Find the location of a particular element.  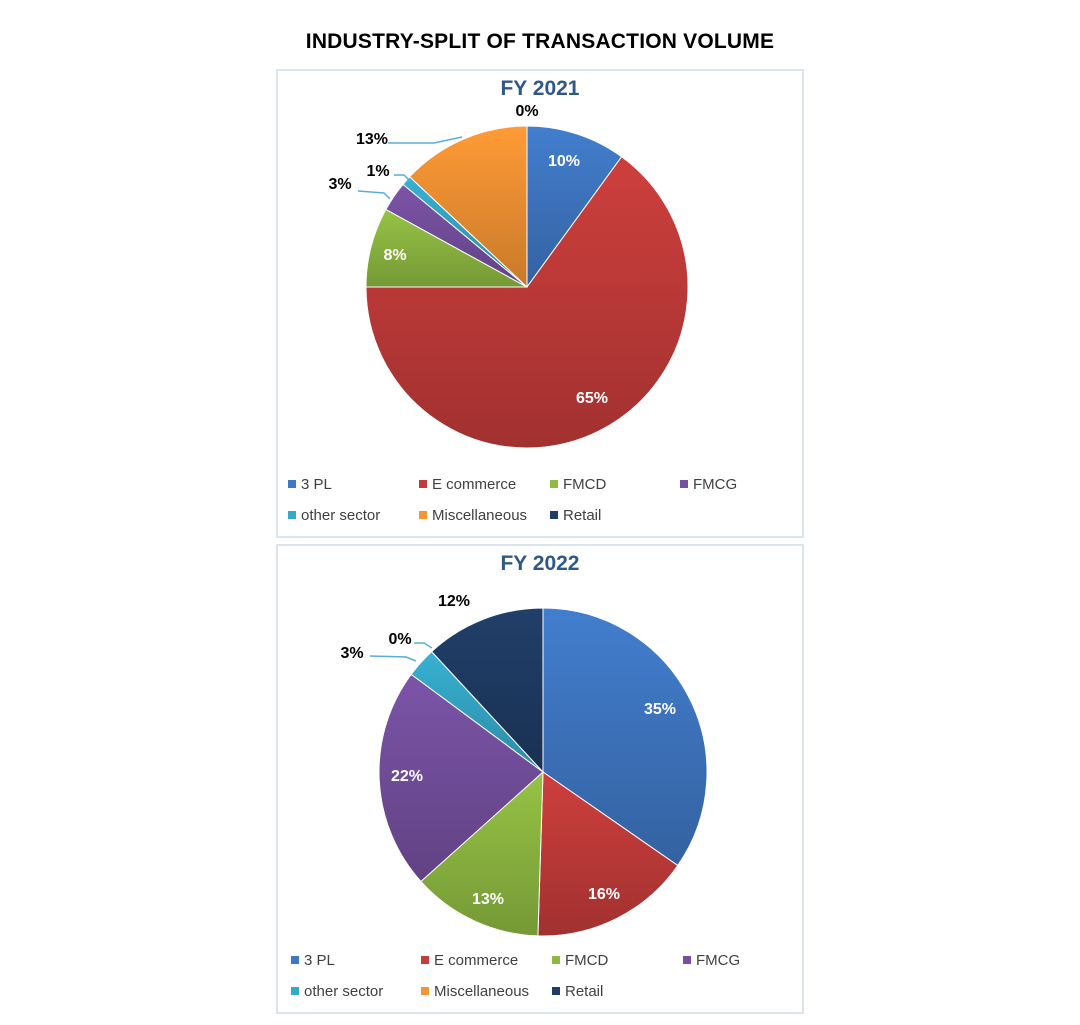

page-title: INDUSTRY-SPLIT OF TRANSACTION VOLUME is located at coordinates (540, 41).